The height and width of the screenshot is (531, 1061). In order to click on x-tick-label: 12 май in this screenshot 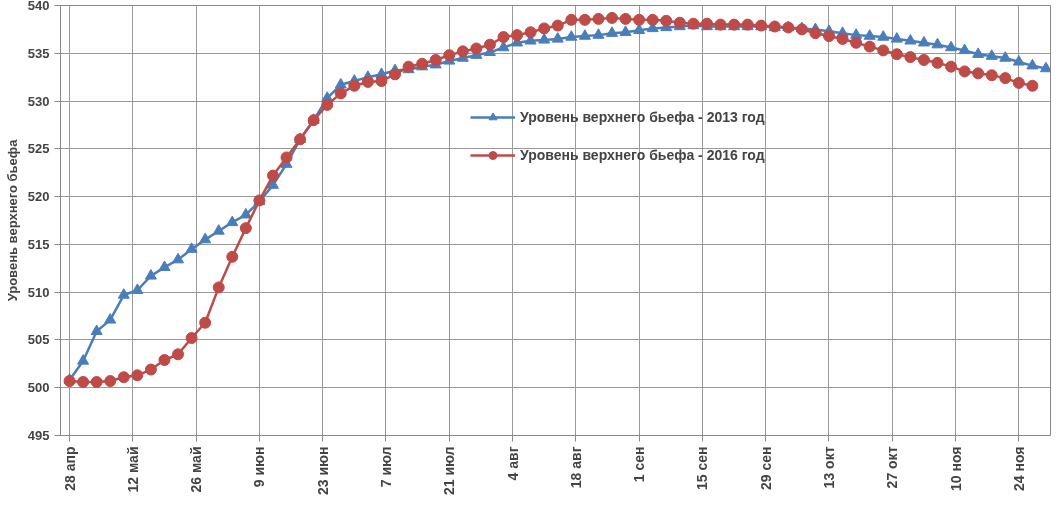, I will do `click(132, 469)`.